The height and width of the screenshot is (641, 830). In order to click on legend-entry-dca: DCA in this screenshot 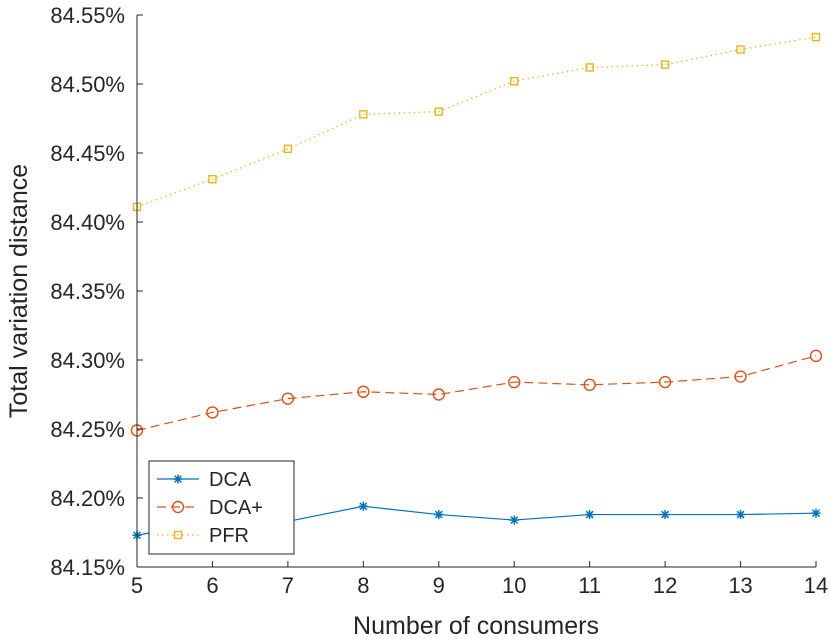, I will do `click(204, 480)`.